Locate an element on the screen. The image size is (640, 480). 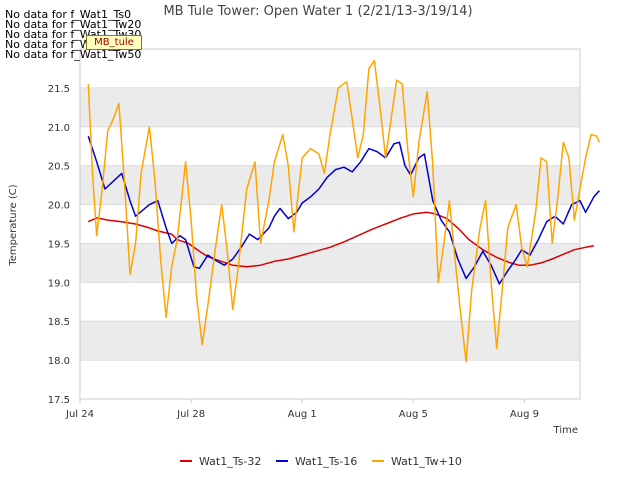
y-tick-label: 20.0 is located at coordinates (59, 206).